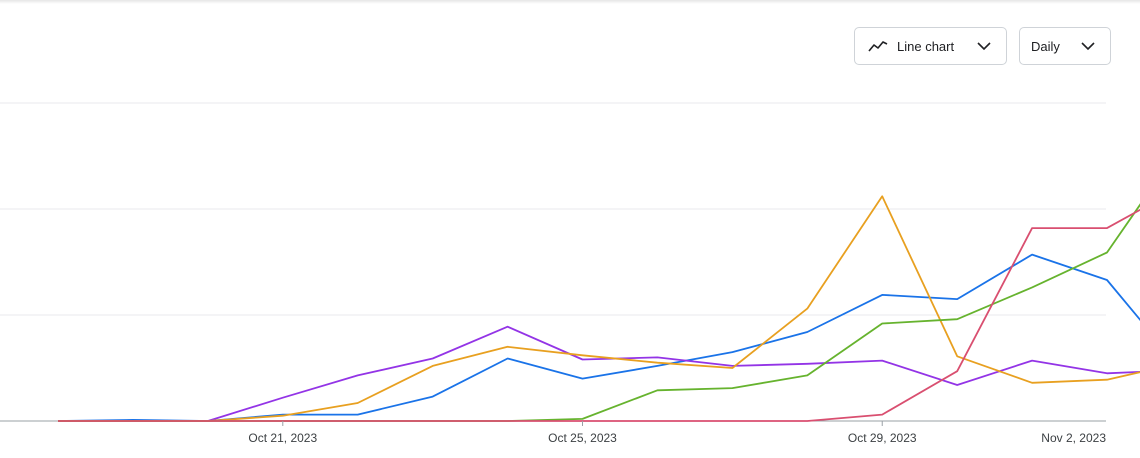 This screenshot has height=458, width=1140. What do you see at coordinates (878, 46) in the screenshot?
I see `line-chart-icon` at bounding box center [878, 46].